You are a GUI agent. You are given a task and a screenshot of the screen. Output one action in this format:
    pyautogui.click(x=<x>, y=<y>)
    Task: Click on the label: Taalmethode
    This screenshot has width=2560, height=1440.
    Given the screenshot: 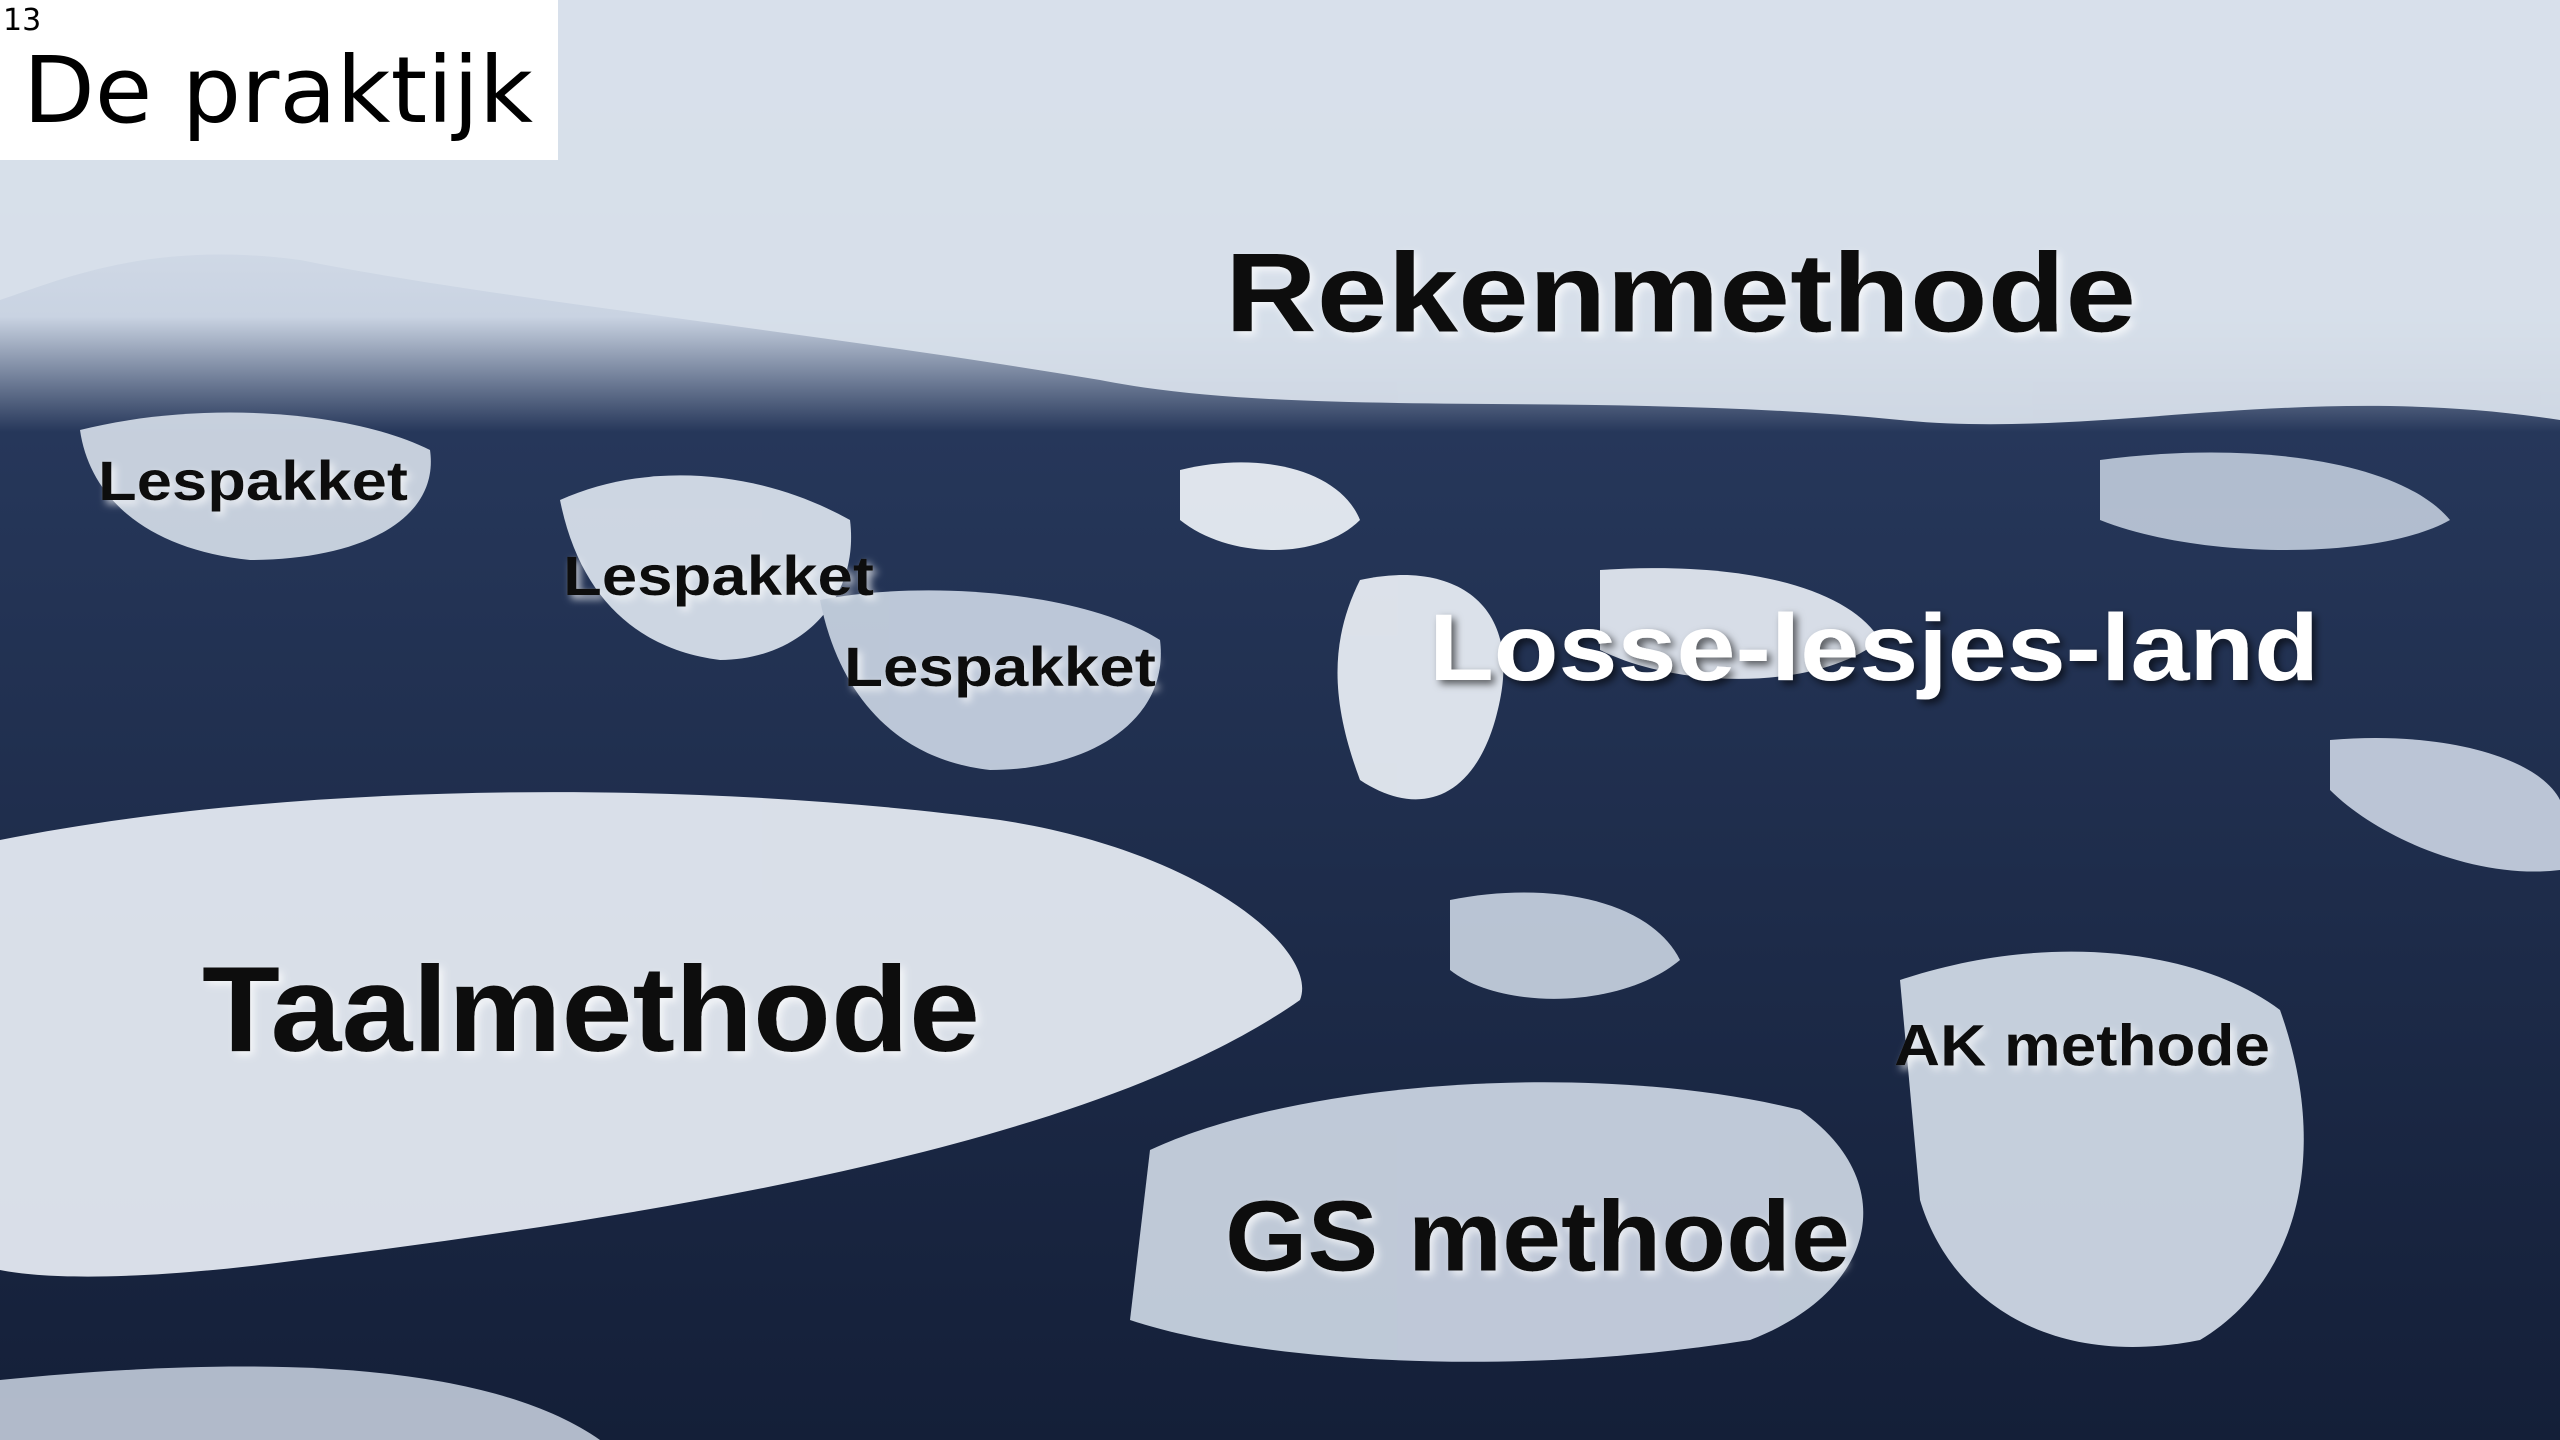 What is the action you would take?
    pyautogui.click(x=591, y=1009)
    